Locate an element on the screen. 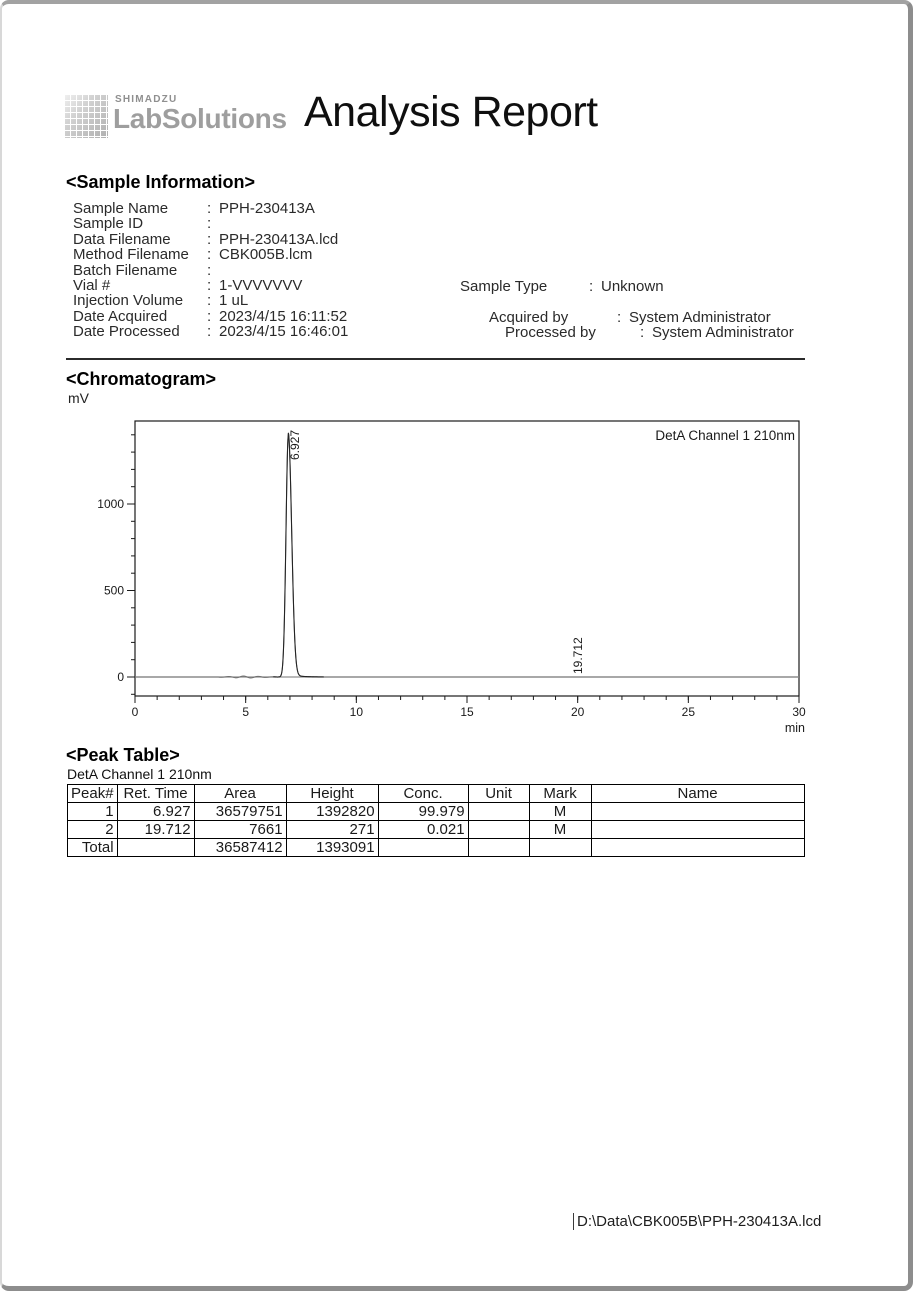 This screenshot has height=1291, width=913. detector-channel-label: DetA Channel 1 210nm is located at coordinates (725, 435).